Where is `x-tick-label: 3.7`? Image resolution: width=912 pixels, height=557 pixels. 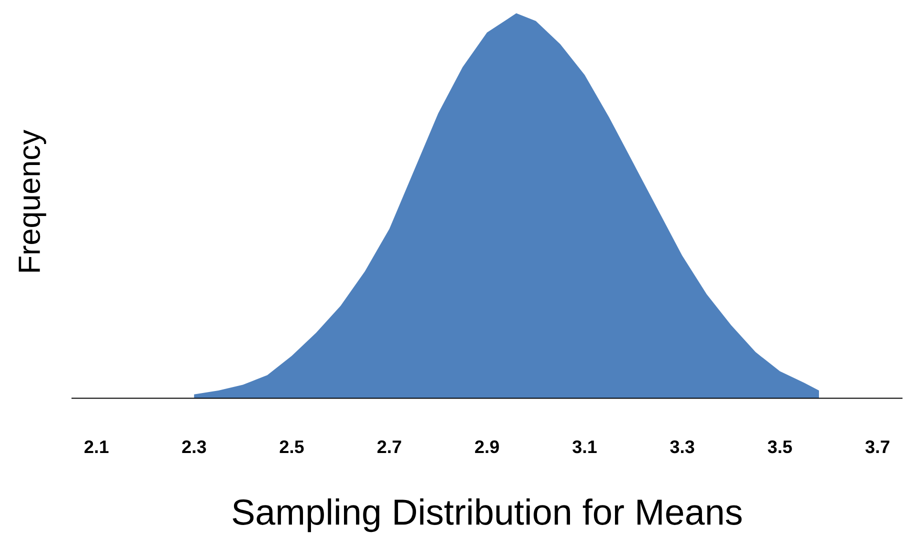 x-tick-label: 3.7 is located at coordinates (877, 447).